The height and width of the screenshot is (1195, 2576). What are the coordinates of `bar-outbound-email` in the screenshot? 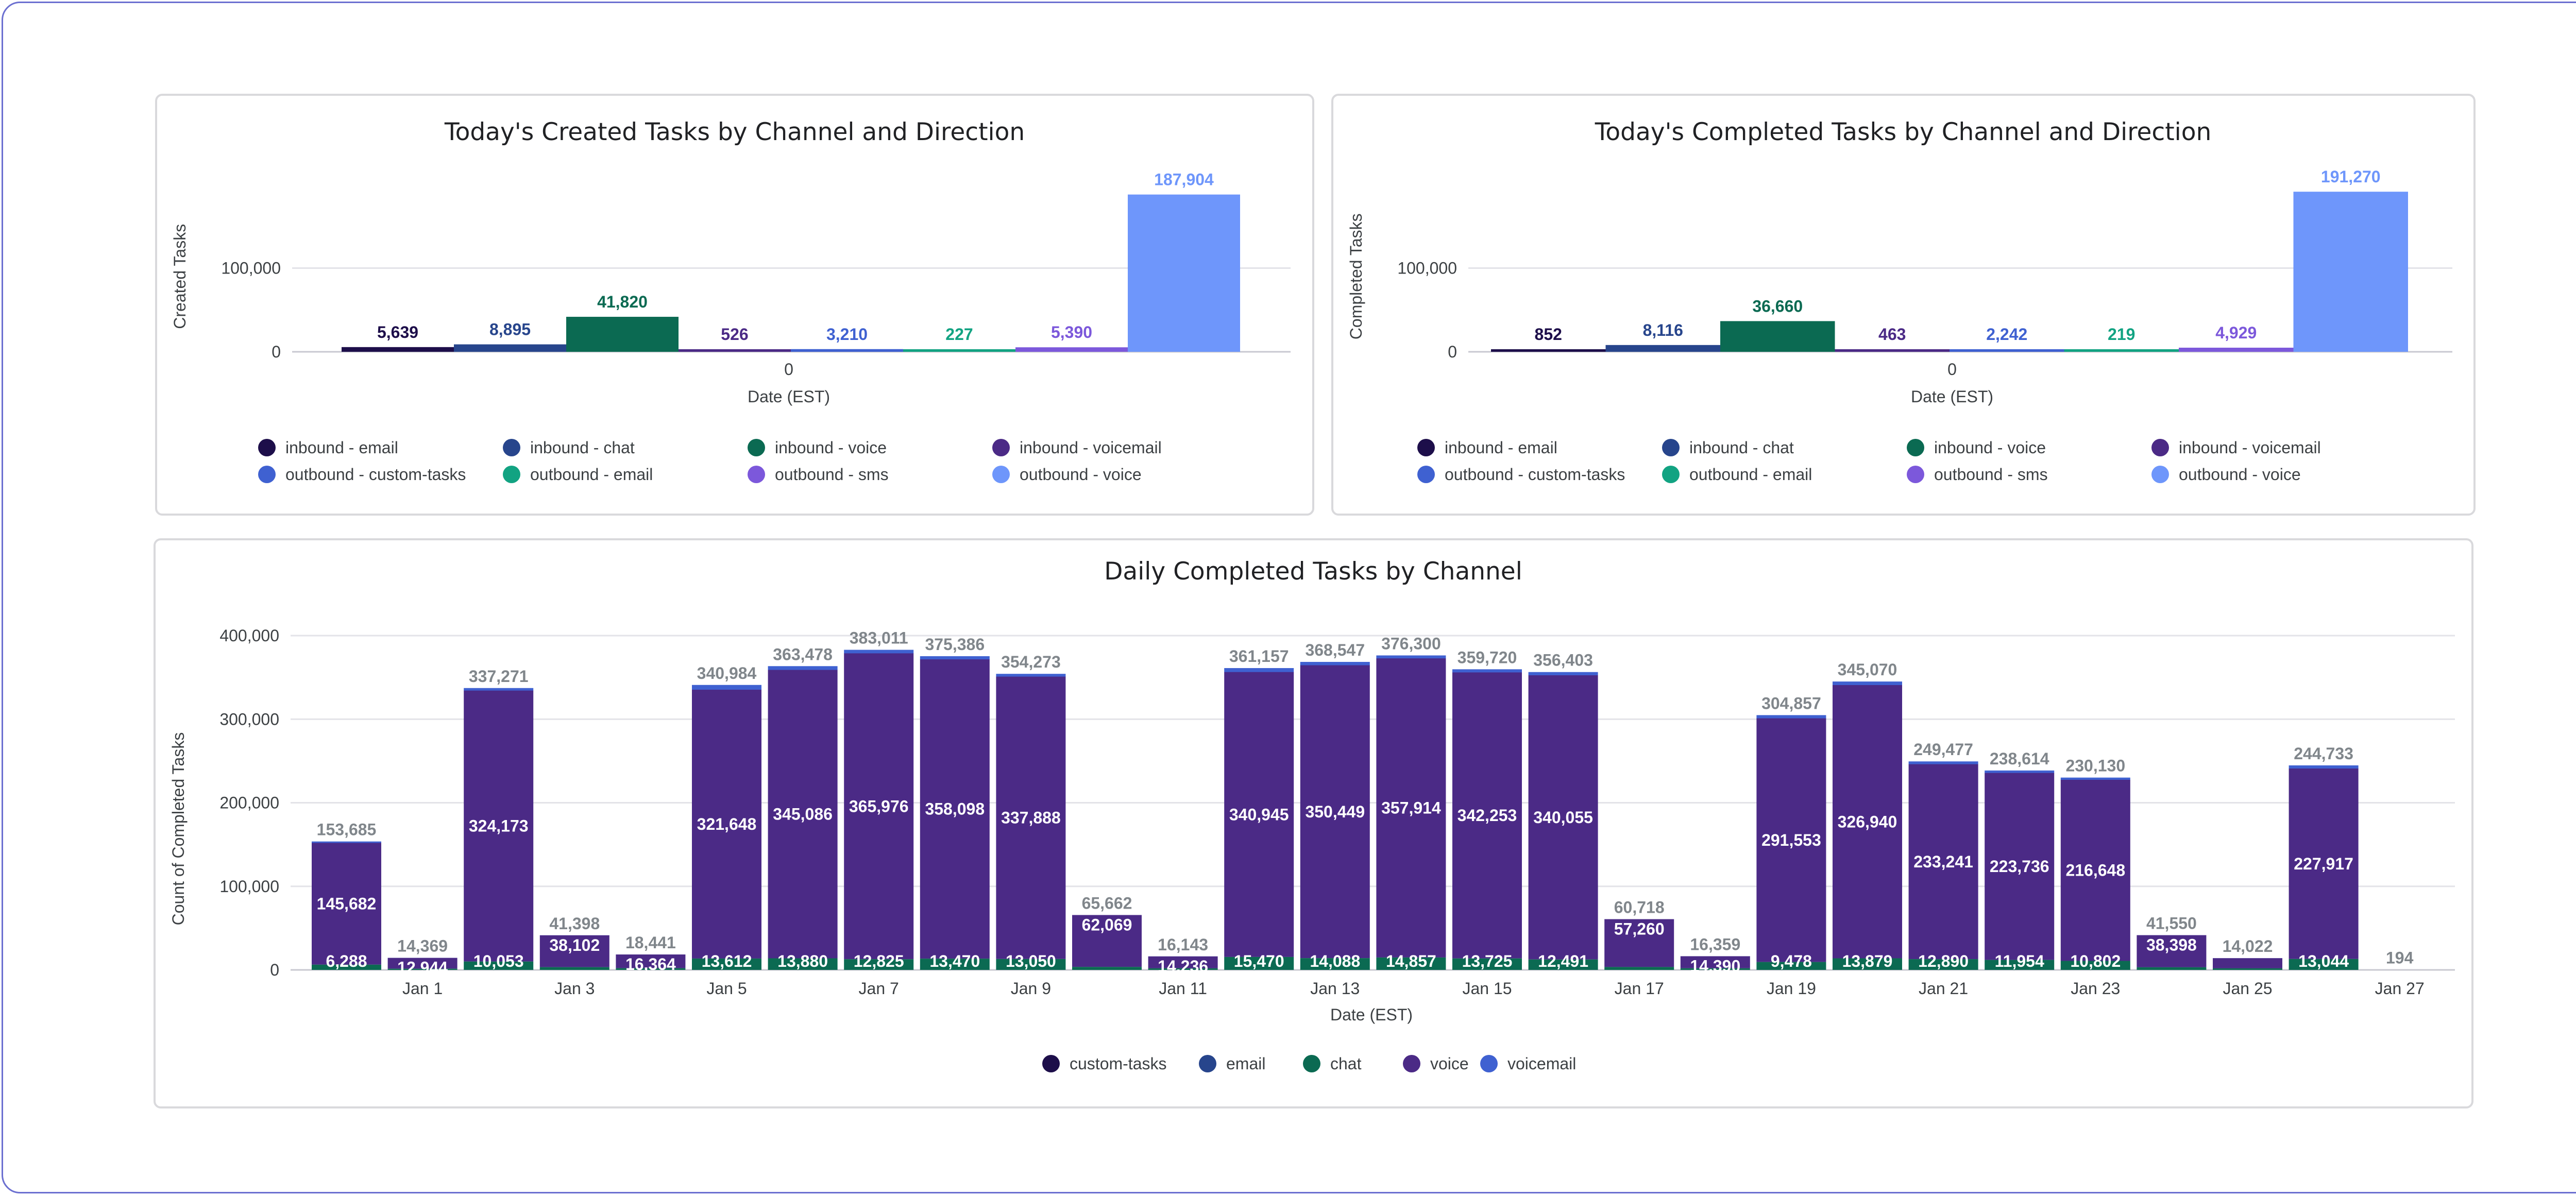 It's located at (2121, 350).